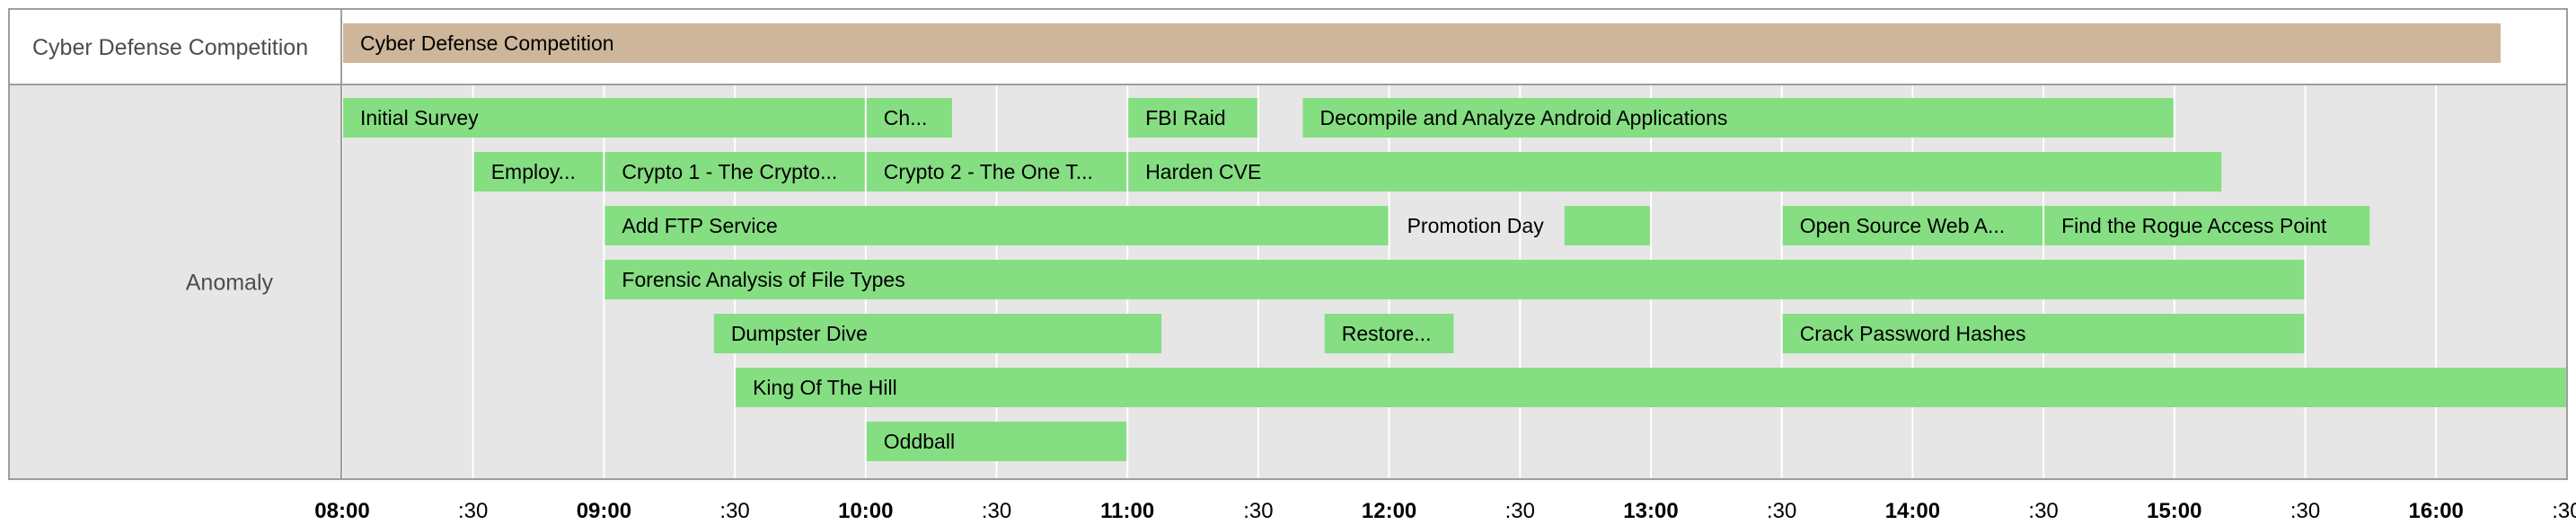 The width and height of the screenshot is (2576, 525). I want to click on tick-label: 13:00, so click(1650, 511).